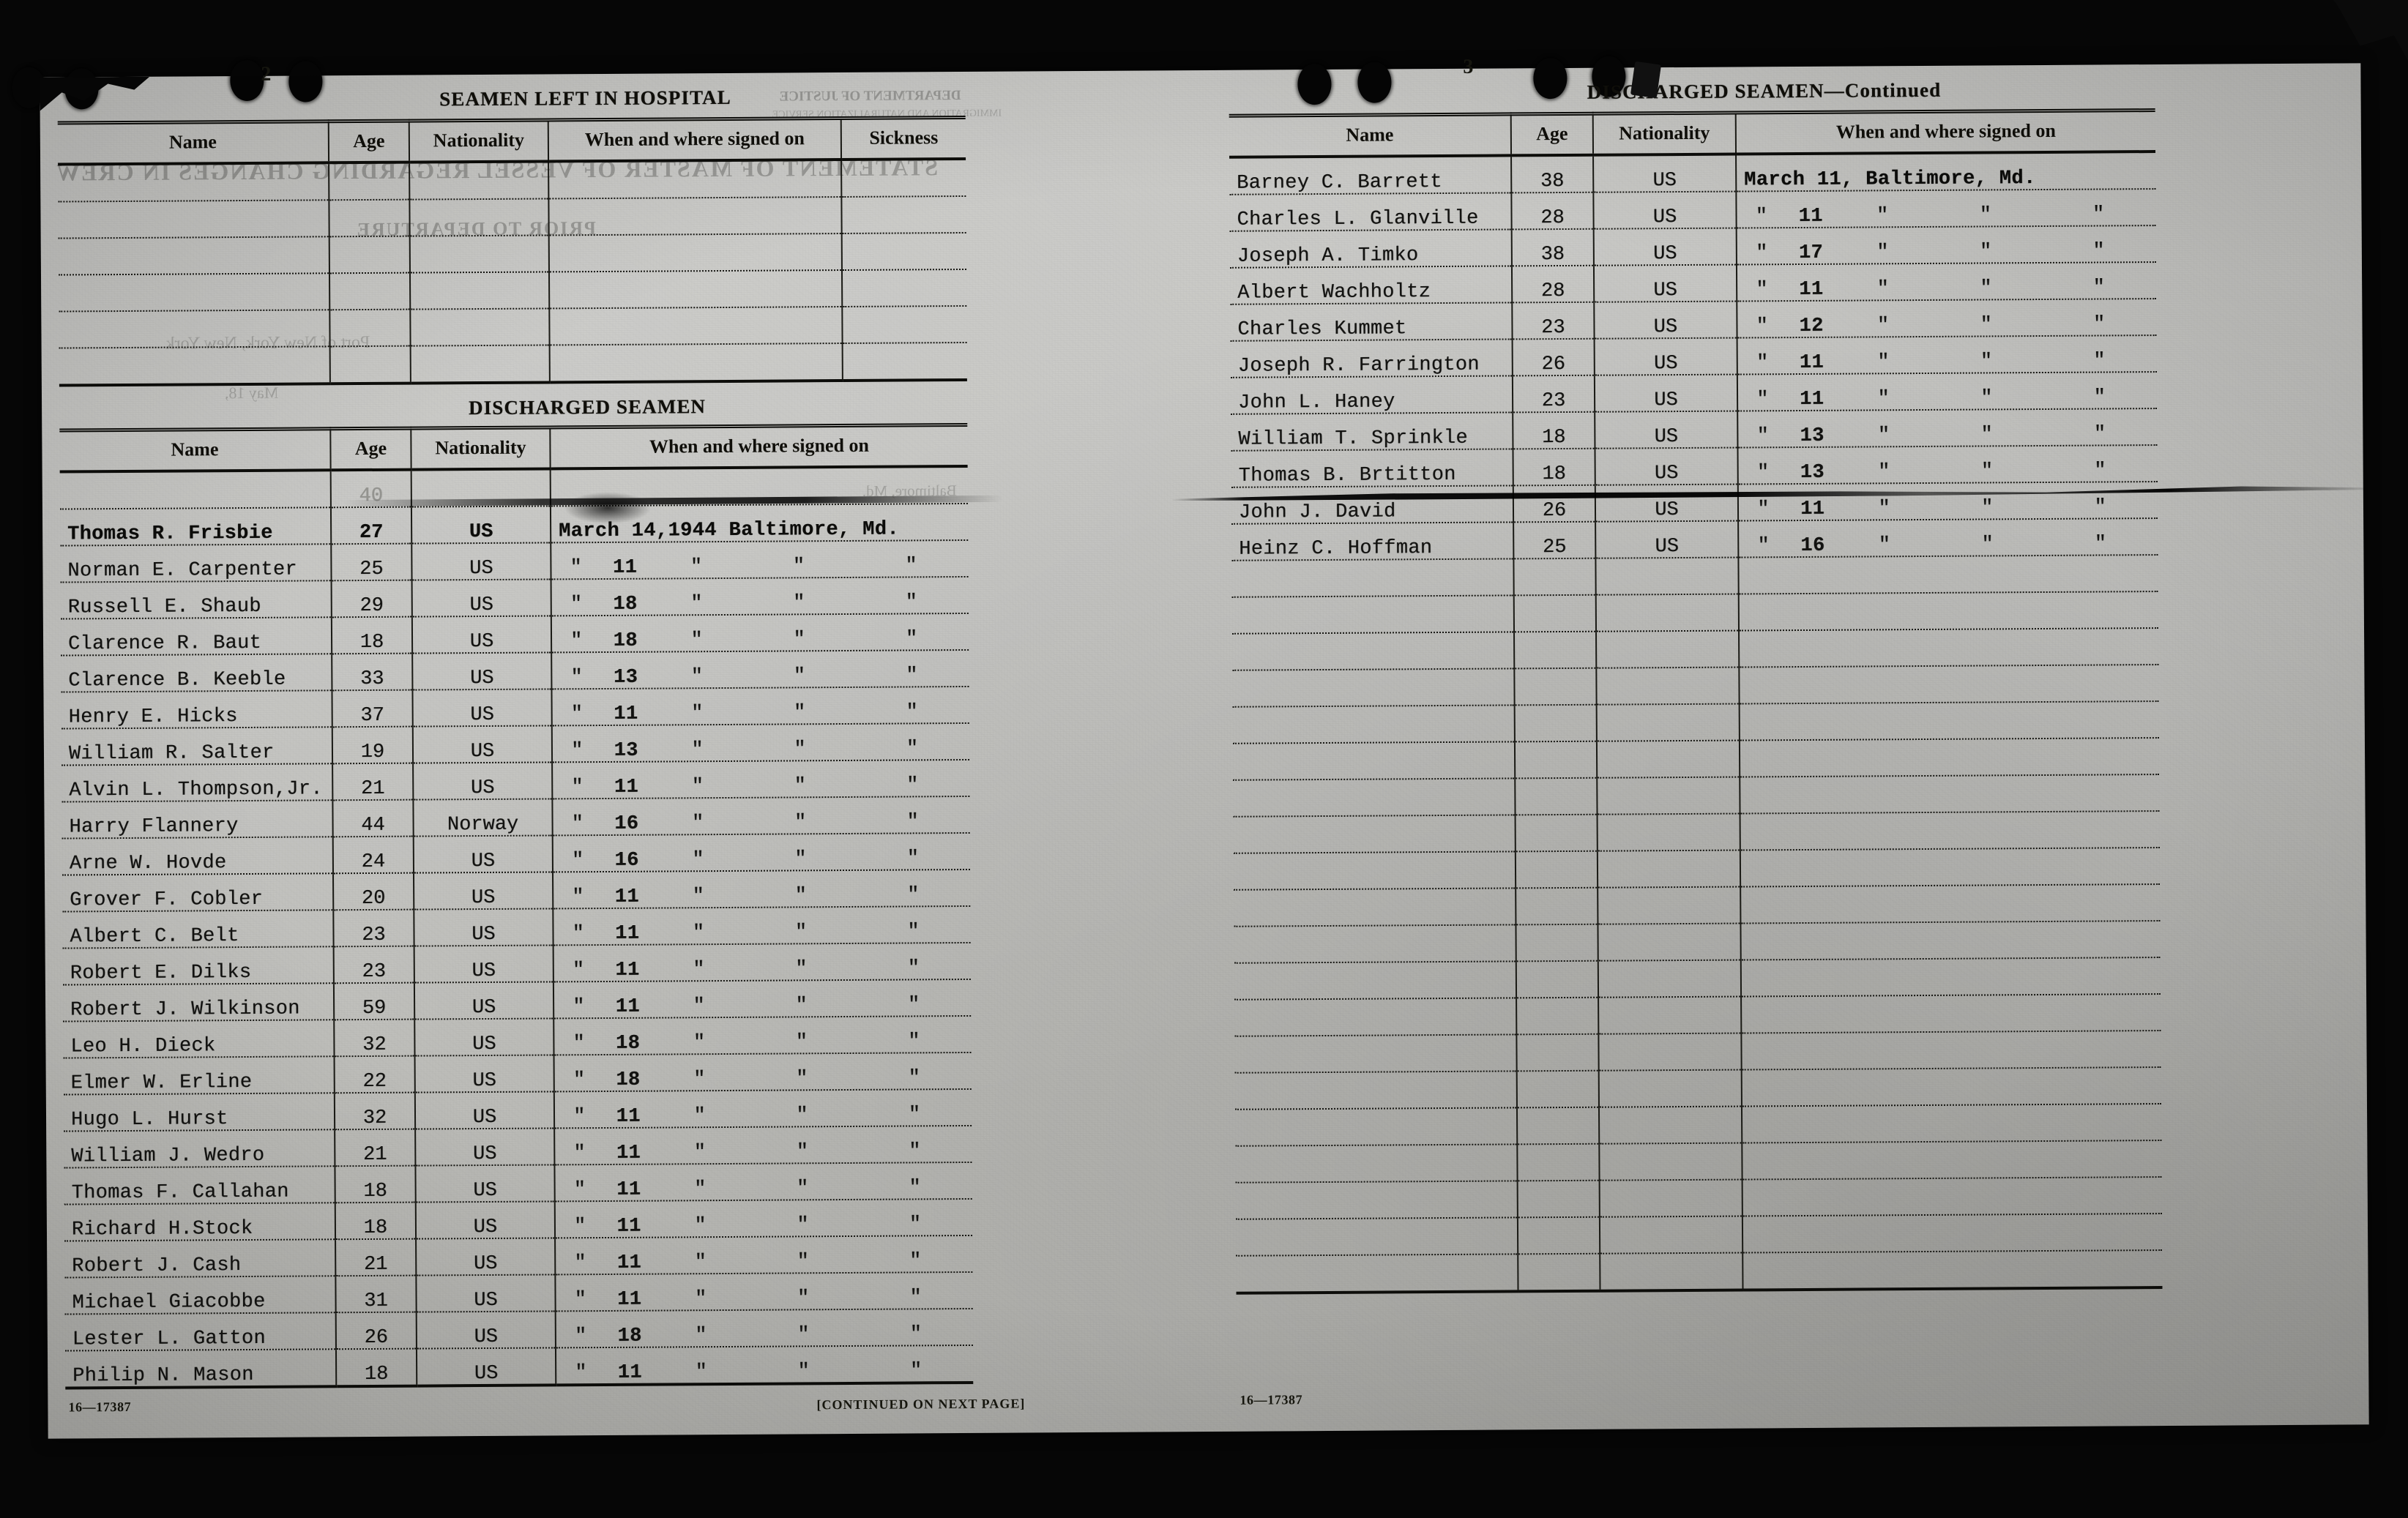 Image resolution: width=2408 pixels, height=1518 pixels. Describe the element at coordinates (196, 599) in the screenshot. I see `cell-name: Russell E. Shaub` at that location.